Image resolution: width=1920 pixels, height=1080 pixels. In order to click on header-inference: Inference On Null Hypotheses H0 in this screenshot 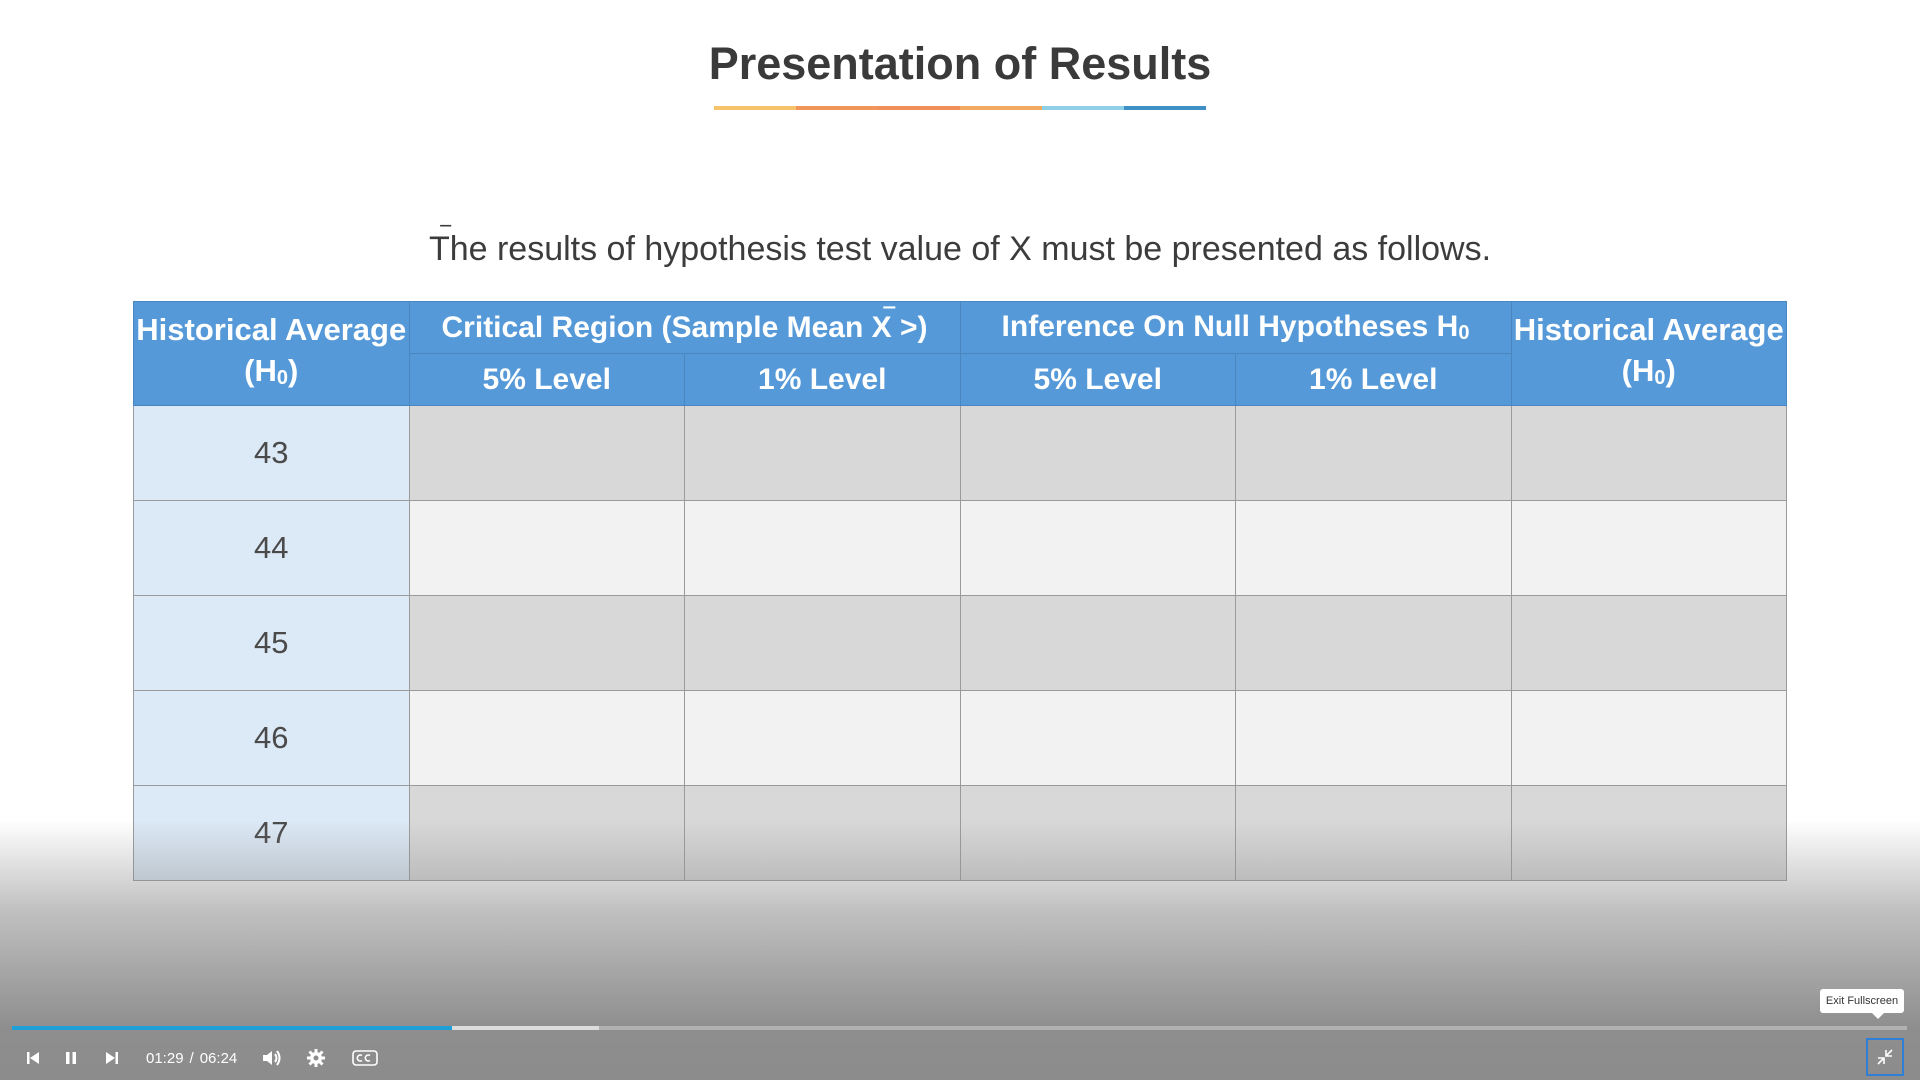, I will do `click(1235, 327)`.